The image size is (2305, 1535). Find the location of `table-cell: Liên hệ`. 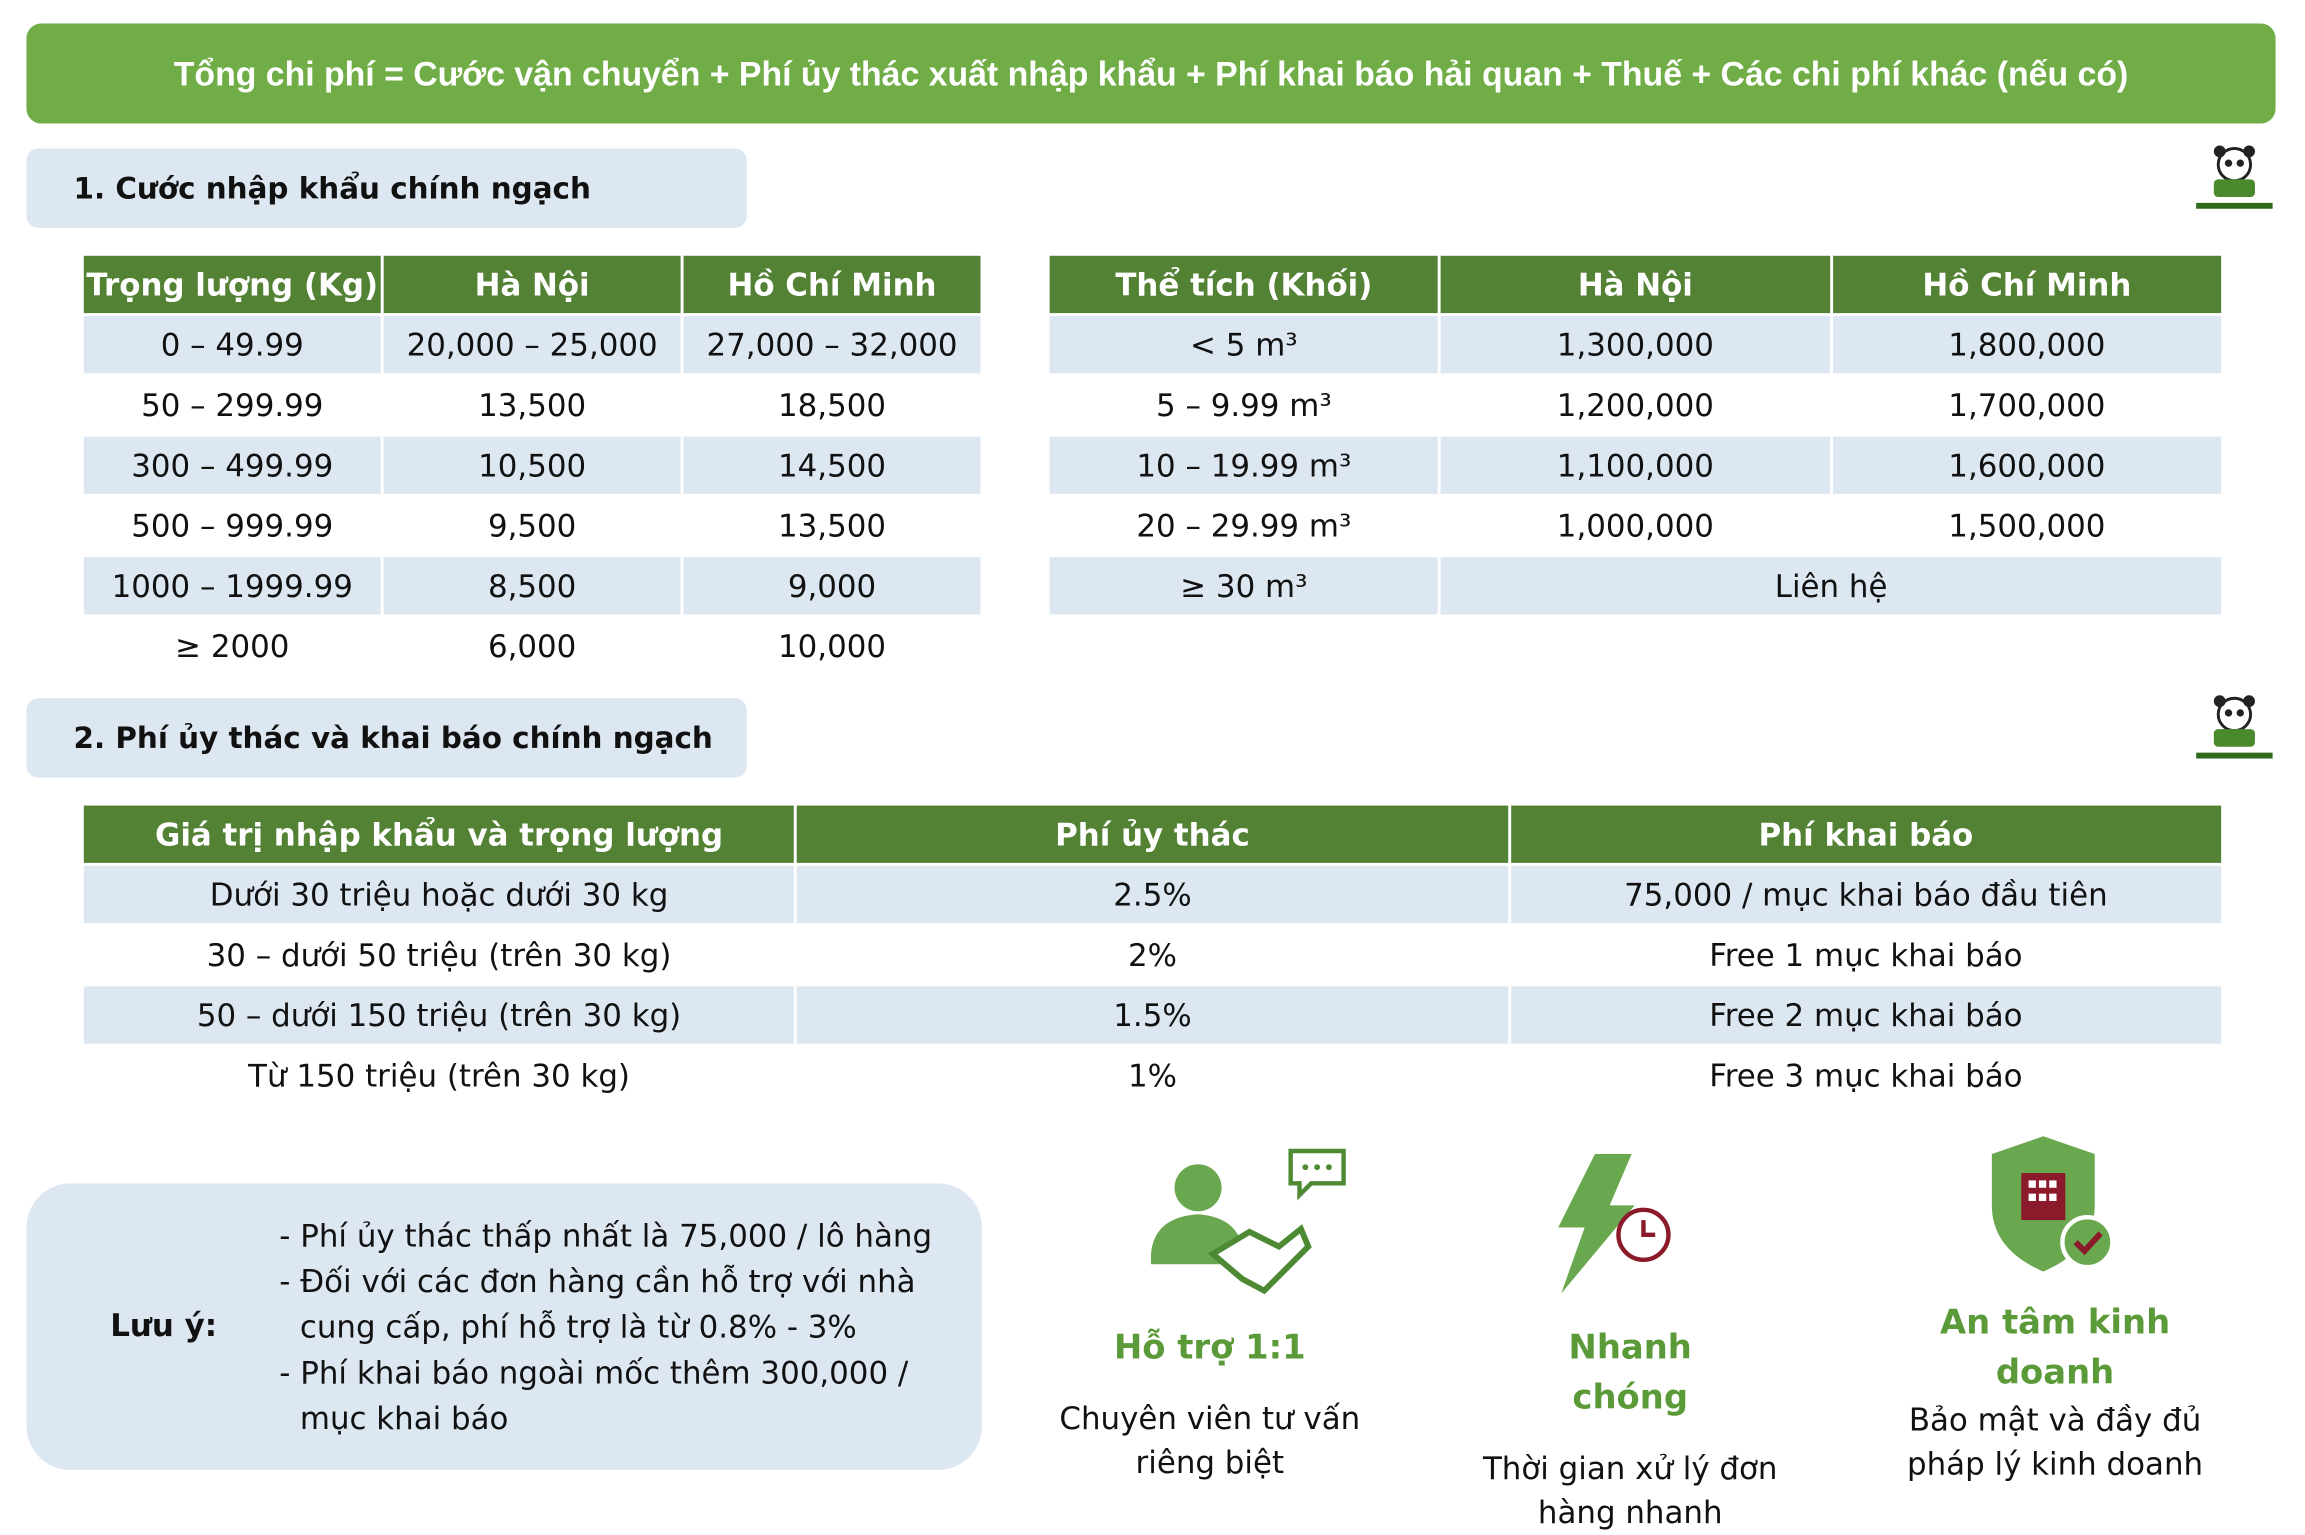

table-cell: Liên hệ is located at coordinates (1831, 586).